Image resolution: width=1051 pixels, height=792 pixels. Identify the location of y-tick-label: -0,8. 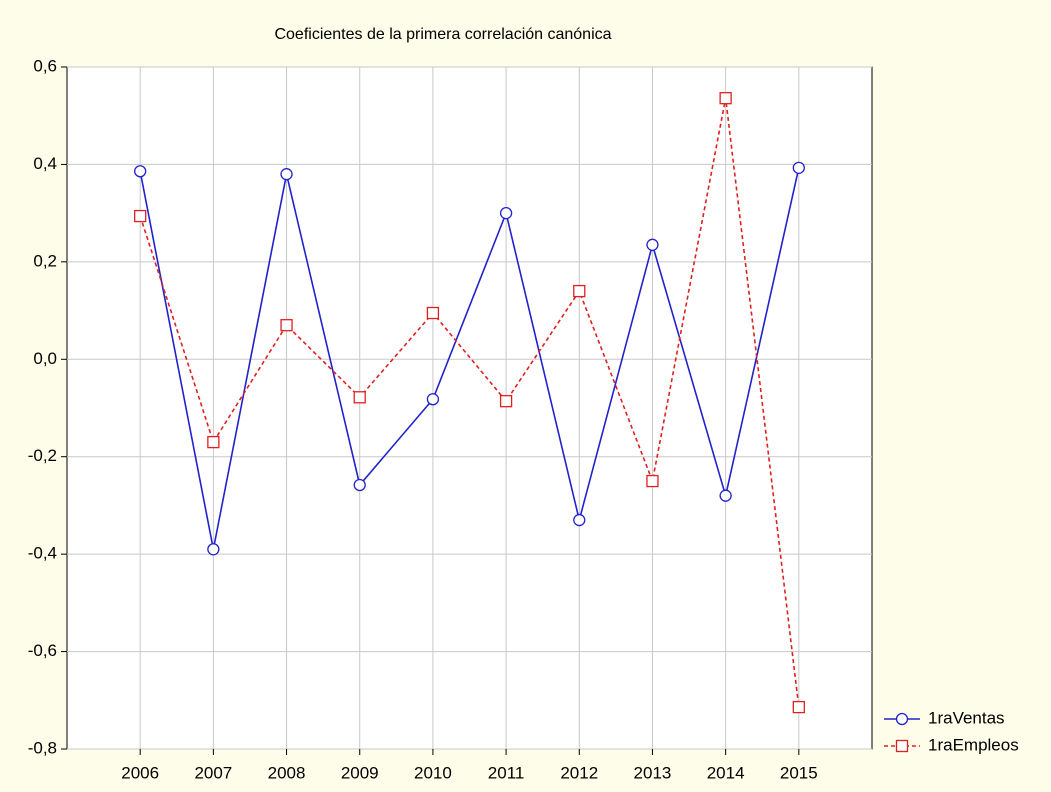
(42, 747).